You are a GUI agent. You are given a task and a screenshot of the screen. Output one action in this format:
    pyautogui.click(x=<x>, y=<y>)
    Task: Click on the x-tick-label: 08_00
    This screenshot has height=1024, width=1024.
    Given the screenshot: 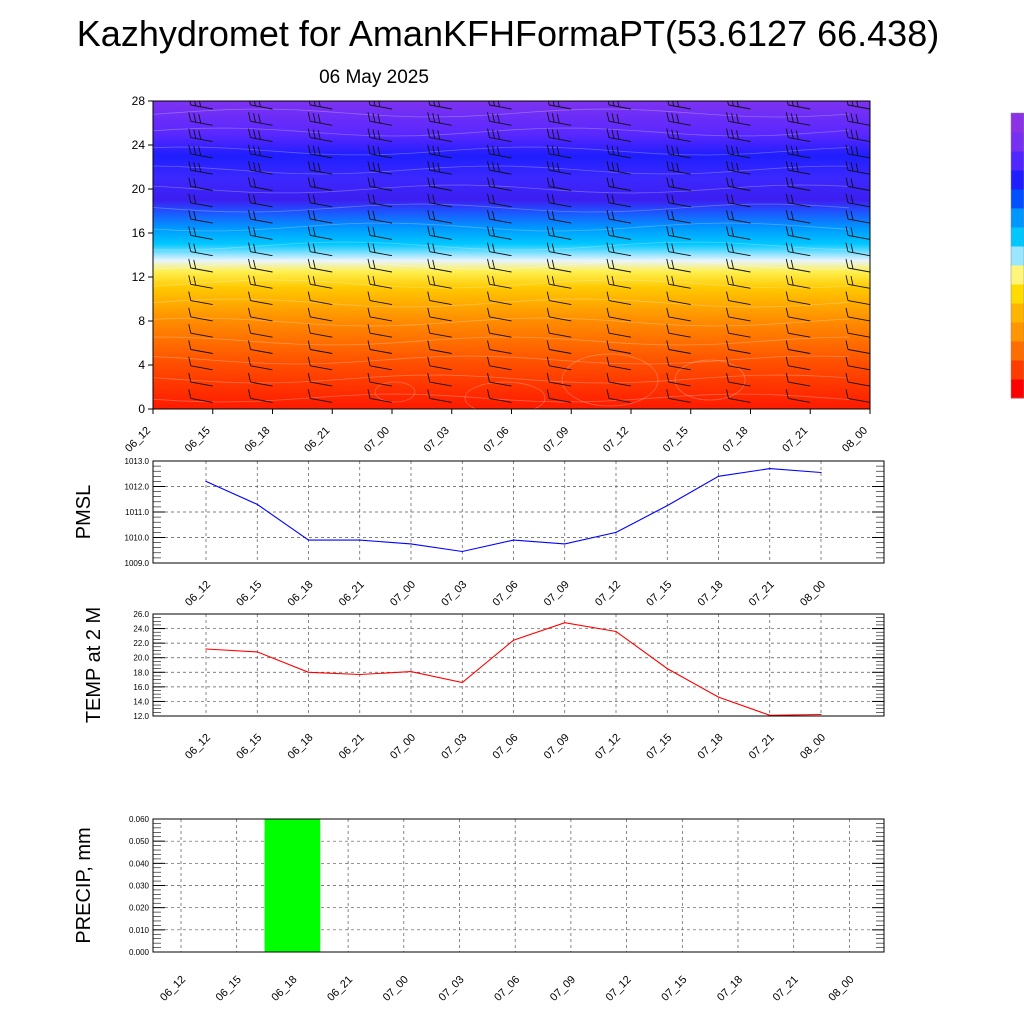 What is the action you would take?
    pyautogui.click(x=813, y=747)
    